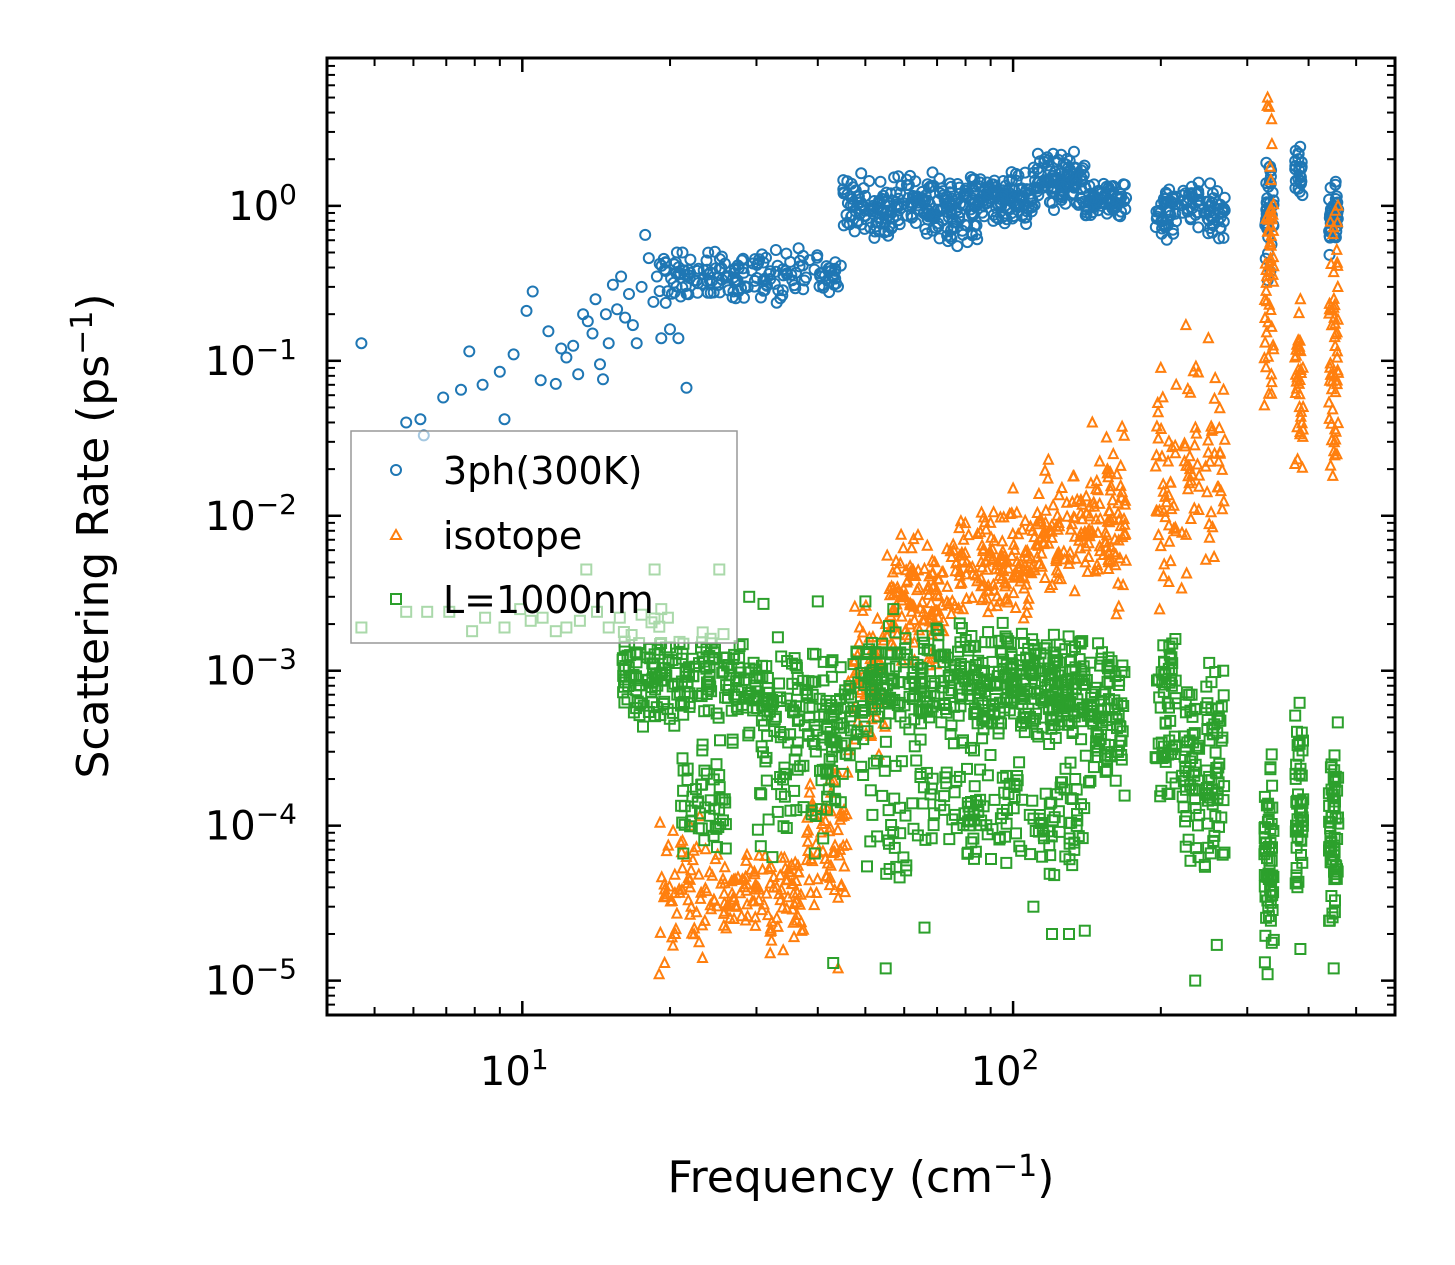 The width and height of the screenshot is (1455, 1265). What do you see at coordinates (396, 470) in the screenshot?
I see `legend-marker-3ph` at bounding box center [396, 470].